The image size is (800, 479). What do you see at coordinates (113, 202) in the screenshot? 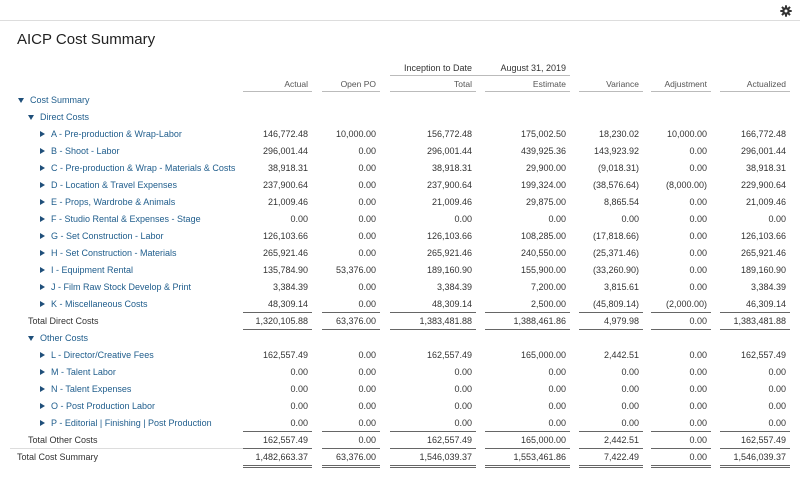
I see `row-label: E - Props, Wardrobe & Animals` at bounding box center [113, 202].